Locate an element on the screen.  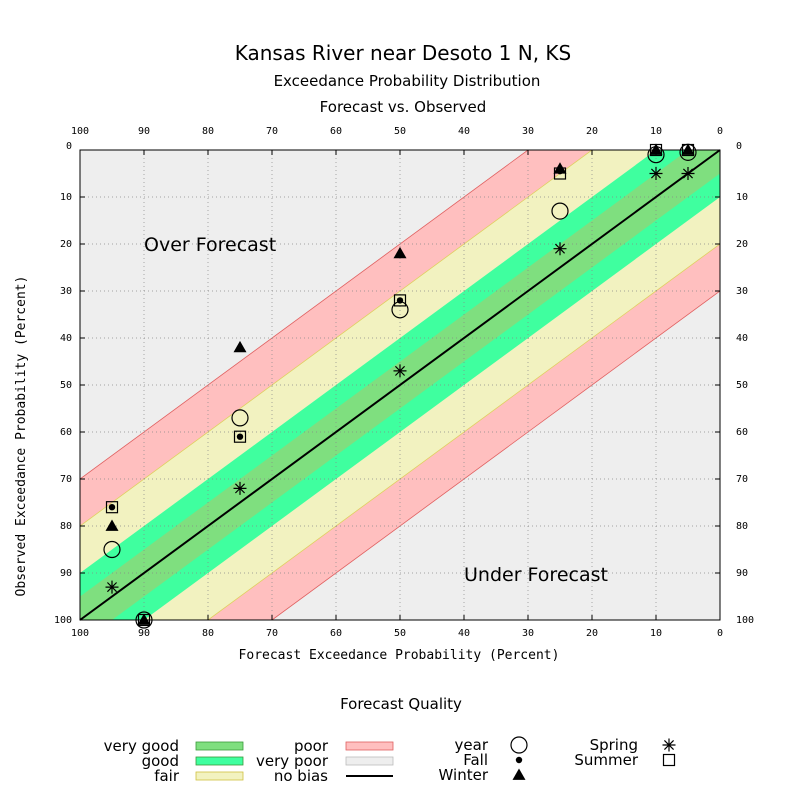
x-tick-label-top: 80 is located at coordinates (208, 131).